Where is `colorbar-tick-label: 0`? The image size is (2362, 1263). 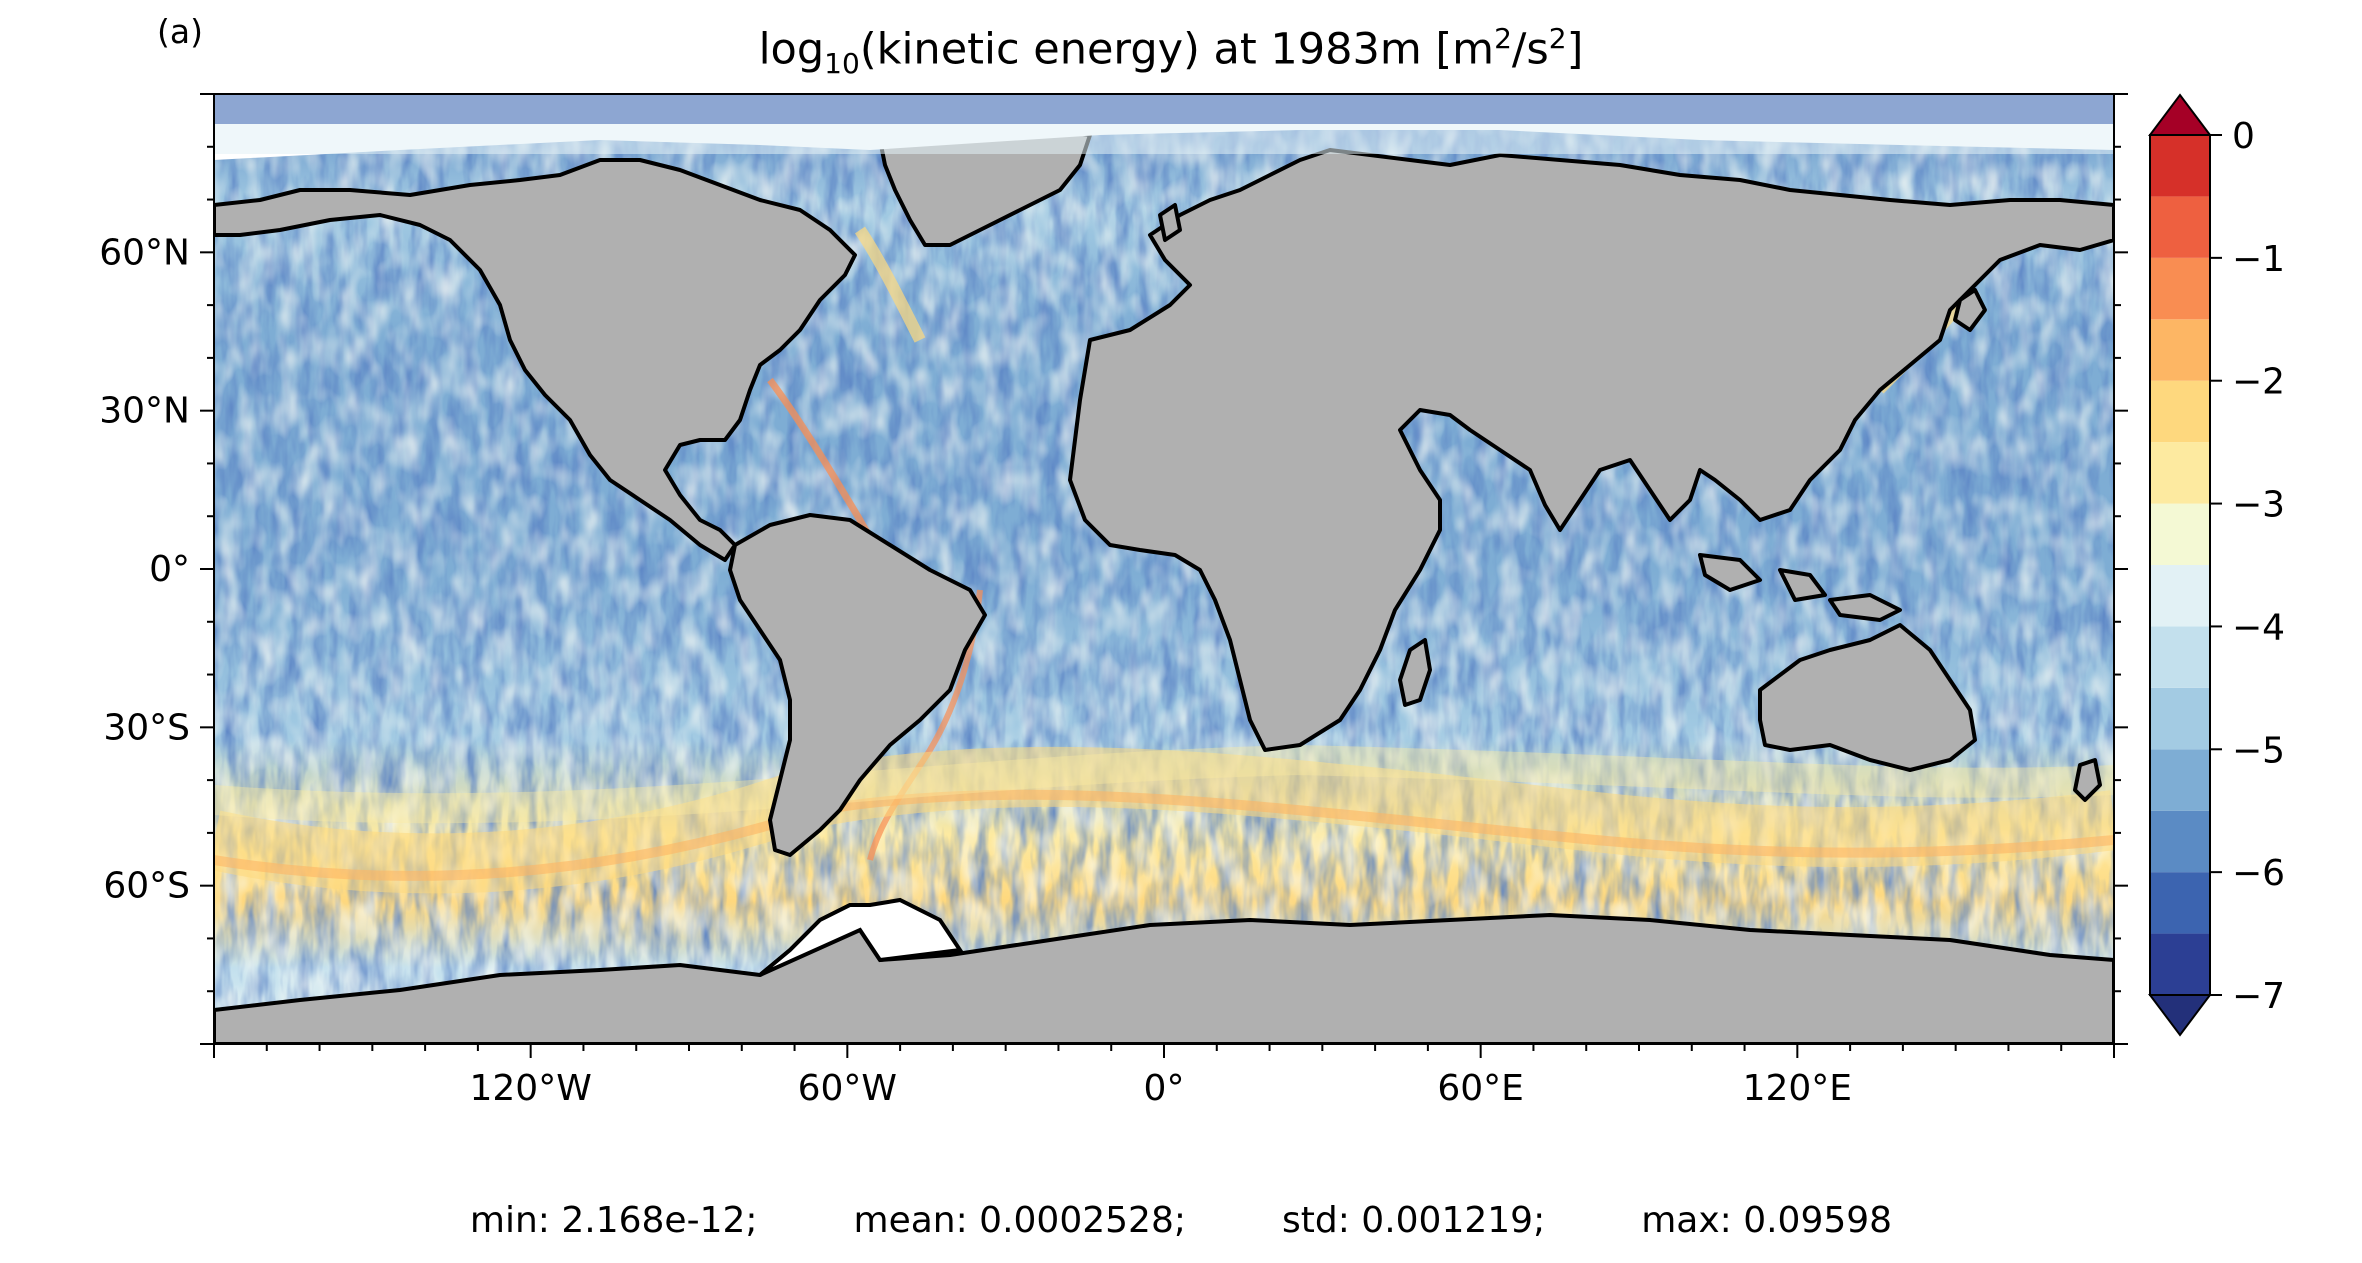 colorbar-tick-label: 0 is located at coordinates (2243, 136).